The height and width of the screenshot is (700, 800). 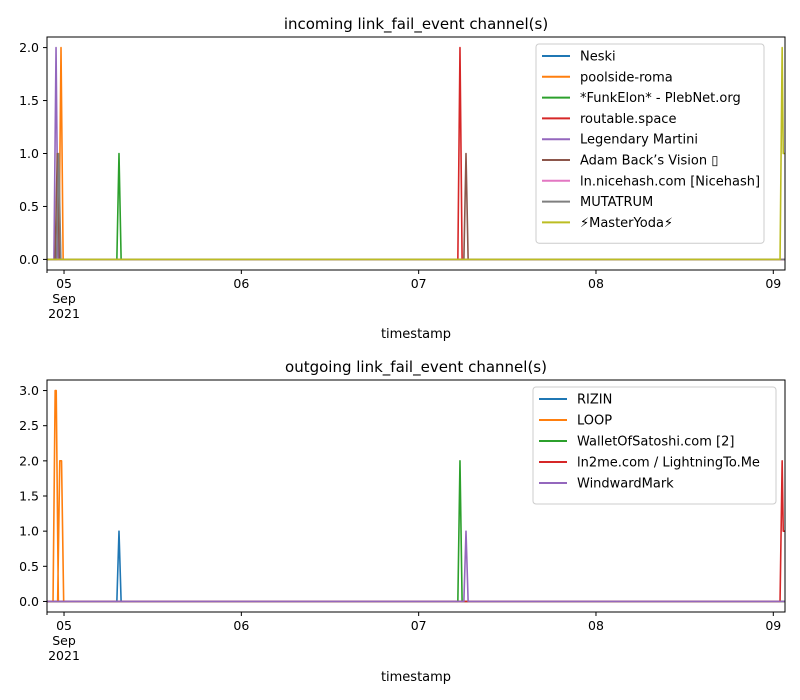 I want to click on chart-title: incoming link_fail_event channel(s), so click(x=416, y=24).